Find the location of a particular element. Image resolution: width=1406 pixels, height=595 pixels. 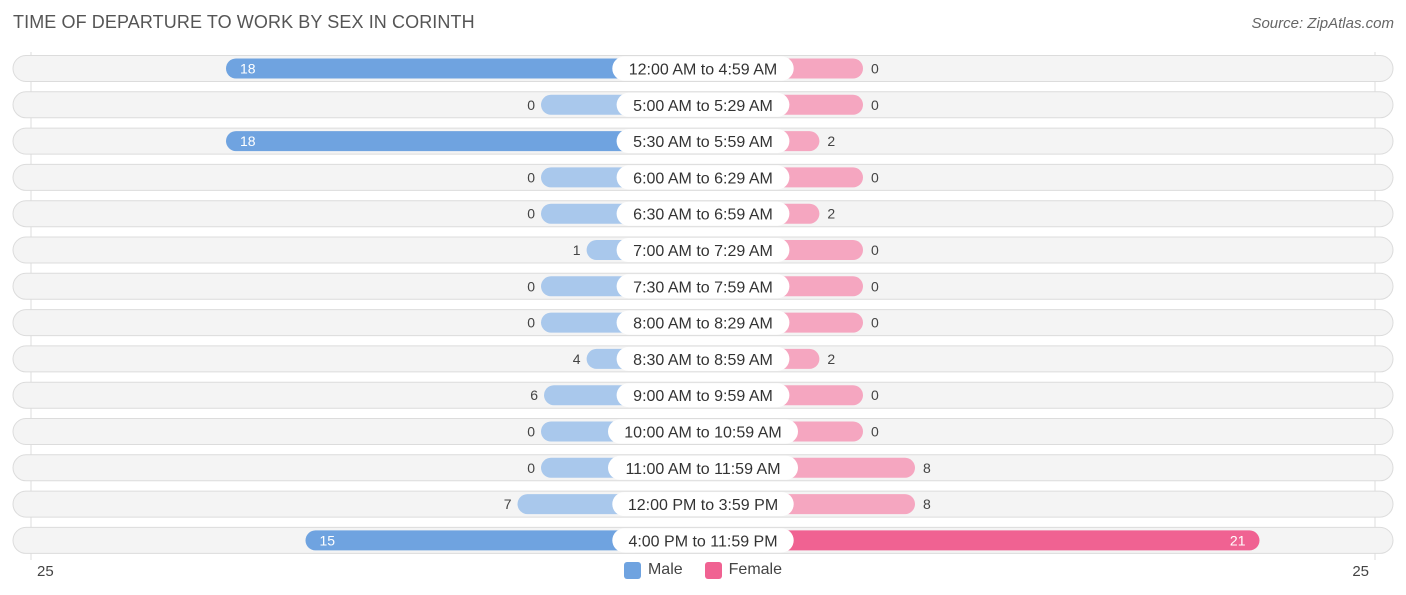

data-label-male: 6 is located at coordinates (534, 395).